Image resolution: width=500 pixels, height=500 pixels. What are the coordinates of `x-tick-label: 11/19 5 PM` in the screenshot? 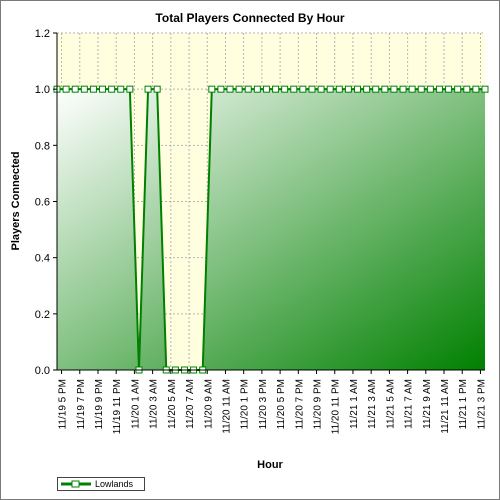 It's located at (63, 404).